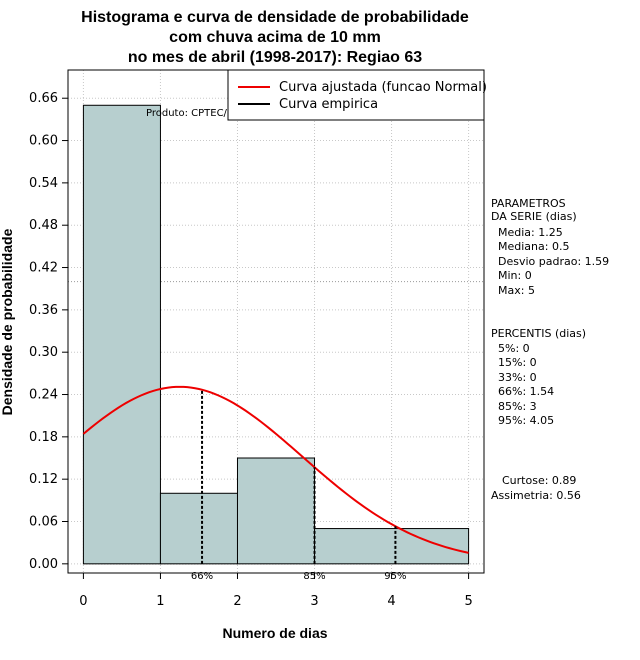 Image resolution: width=640 pixels, height=660 pixels. Describe the element at coordinates (515, 275) in the screenshot. I see `parameter-min: Min: 0` at that location.